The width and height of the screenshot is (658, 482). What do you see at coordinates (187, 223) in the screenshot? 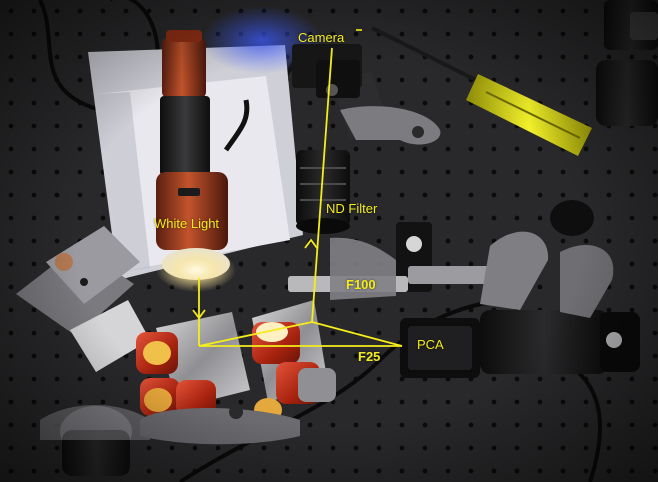
I see `label-white-light: White Light` at bounding box center [187, 223].